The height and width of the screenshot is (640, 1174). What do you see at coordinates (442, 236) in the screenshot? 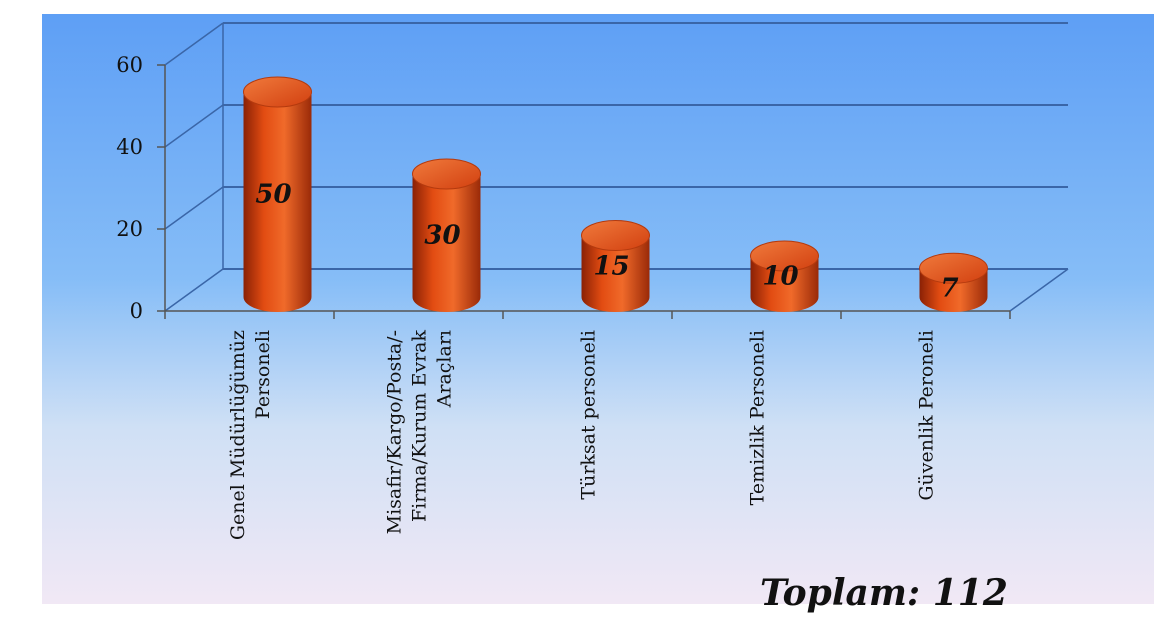
I see `data-label-1: 30` at bounding box center [442, 236].